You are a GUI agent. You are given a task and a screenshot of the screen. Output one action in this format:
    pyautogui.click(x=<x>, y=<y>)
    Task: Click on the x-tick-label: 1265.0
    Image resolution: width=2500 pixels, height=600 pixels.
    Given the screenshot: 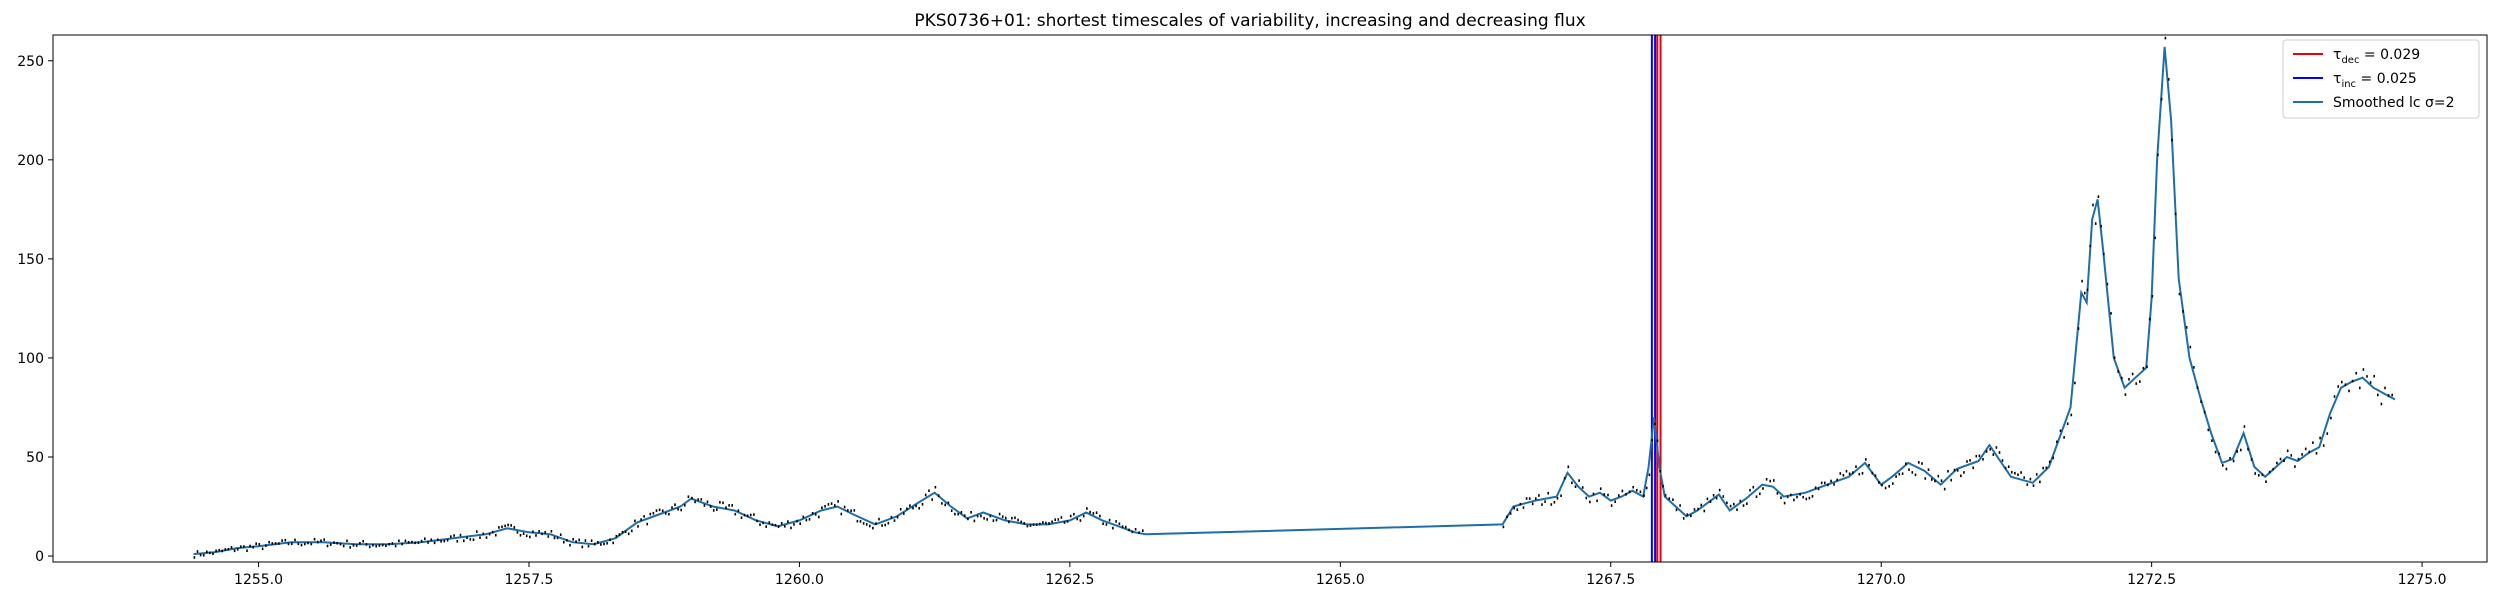 What is the action you would take?
    pyautogui.click(x=1340, y=580)
    